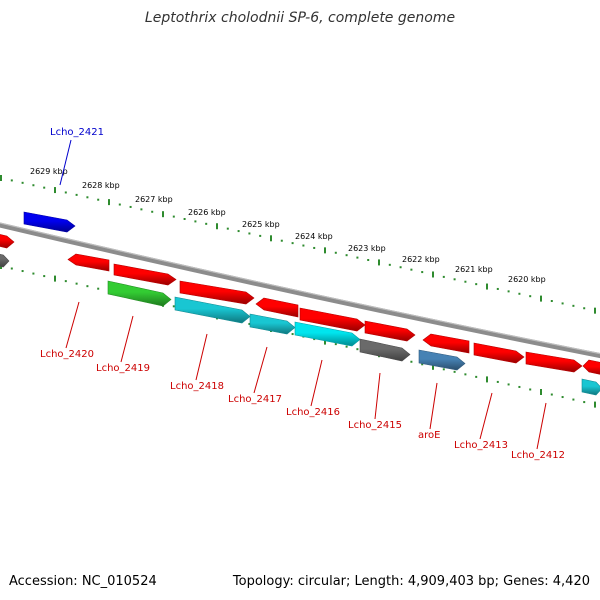  Describe the element at coordinates (207, 212) in the screenshot. I see `scale-label: 2626 kbp` at that location.